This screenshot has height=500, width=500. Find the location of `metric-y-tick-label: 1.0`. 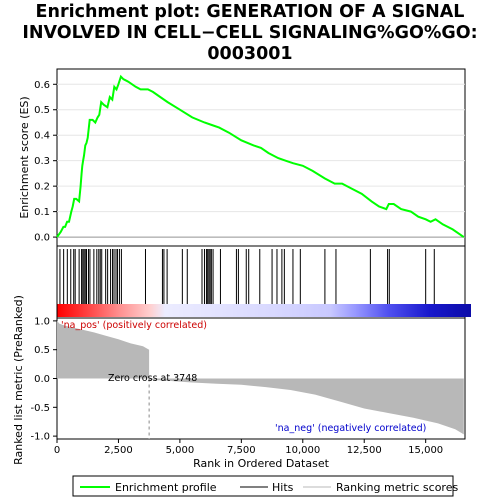

metric-y-tick-label: 1.0 is located at coordinates (42, 321).